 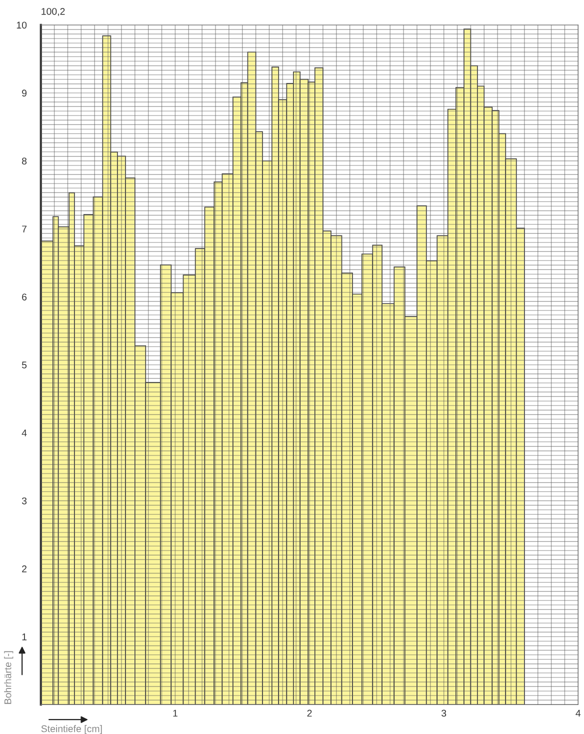 What do you see at coordinates (24, 161) in the screenshot?
I see `y-tick-label: 8` at bounding box center [24, 161].